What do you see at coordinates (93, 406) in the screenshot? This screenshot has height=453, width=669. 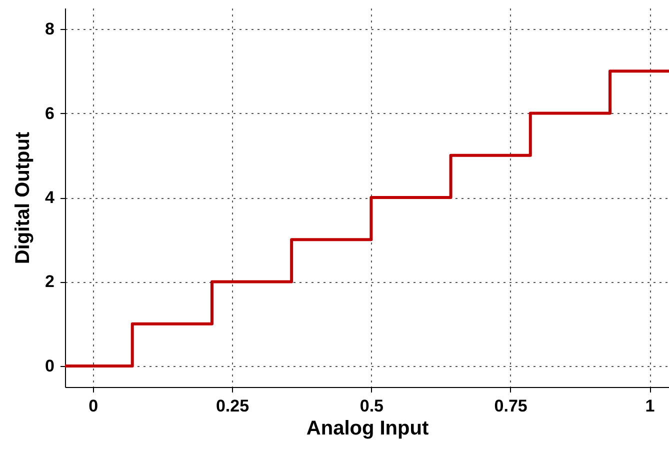 I see `x-tick-label: 0` at bounding box center [93, 406].